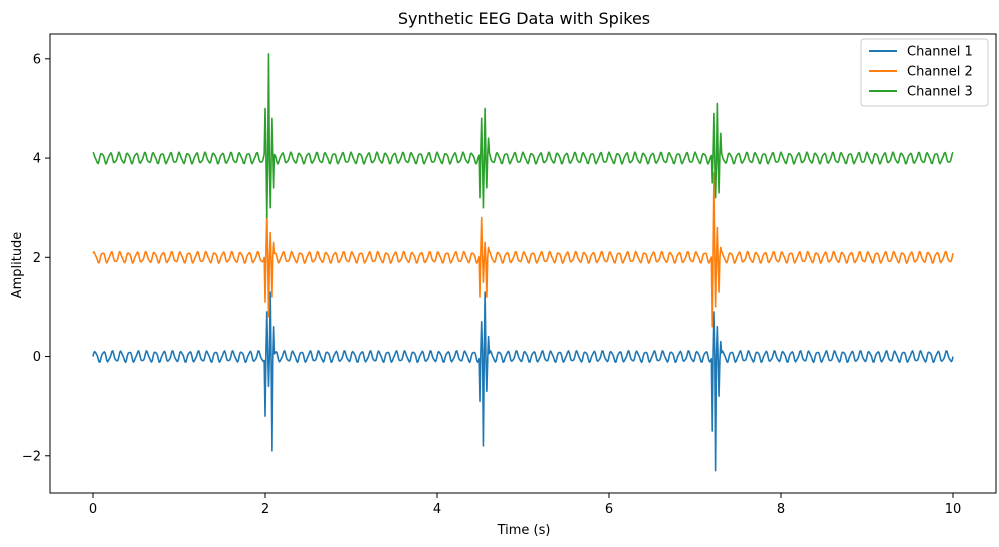 The width and height of the screenshot is (999, 547). I want to click on legend-label: Channel 3, so click(940, 92).